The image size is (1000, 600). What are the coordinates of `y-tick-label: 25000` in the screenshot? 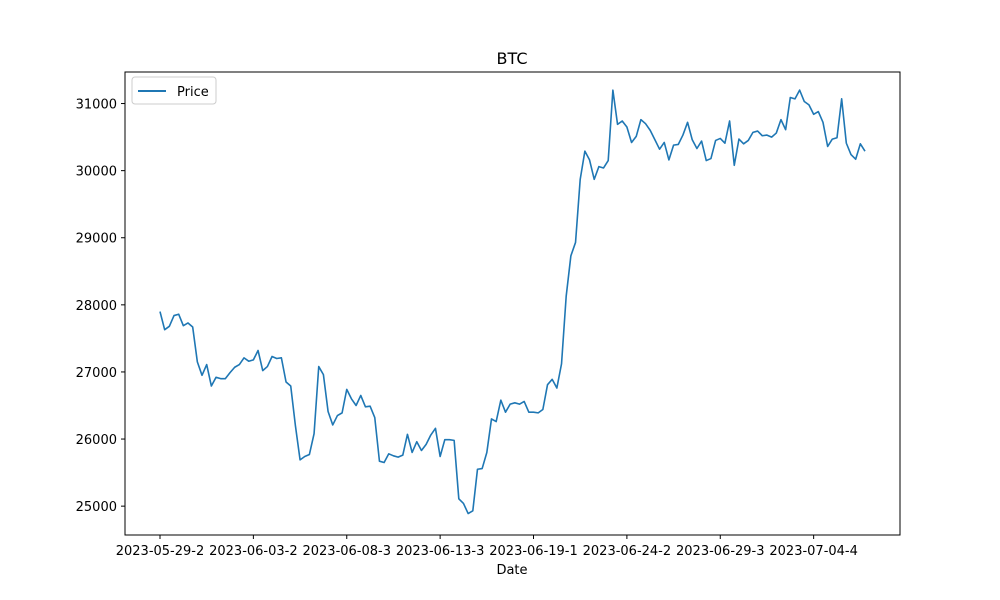 It's located at (96, 507).